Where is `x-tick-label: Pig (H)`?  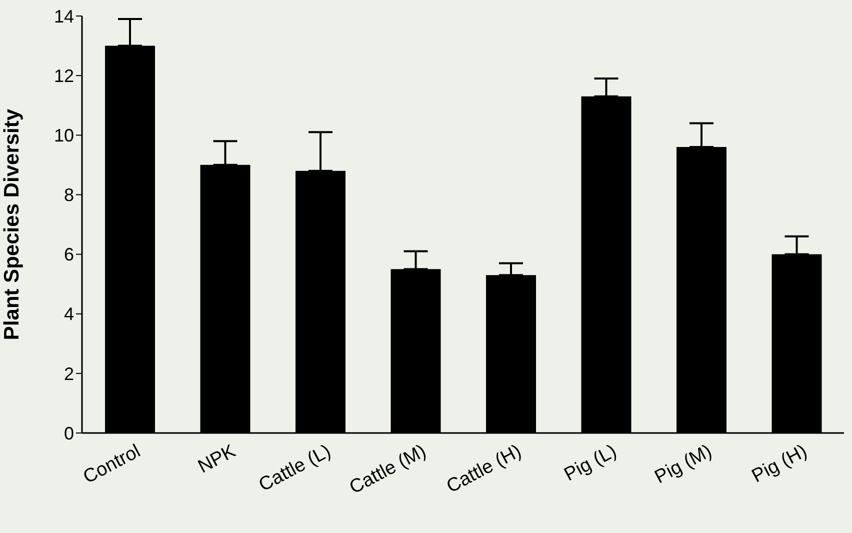 x-tick-label: Pig (H) is located at coordinates (779, 464).